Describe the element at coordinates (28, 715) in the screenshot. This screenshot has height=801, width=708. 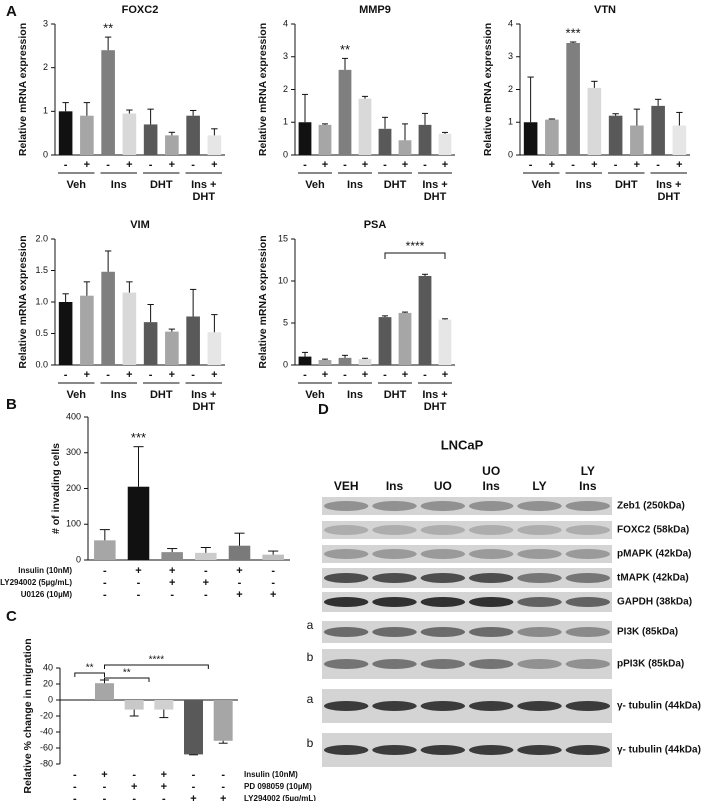
I see `y-axis-label: Relative % change in migration` at that location.